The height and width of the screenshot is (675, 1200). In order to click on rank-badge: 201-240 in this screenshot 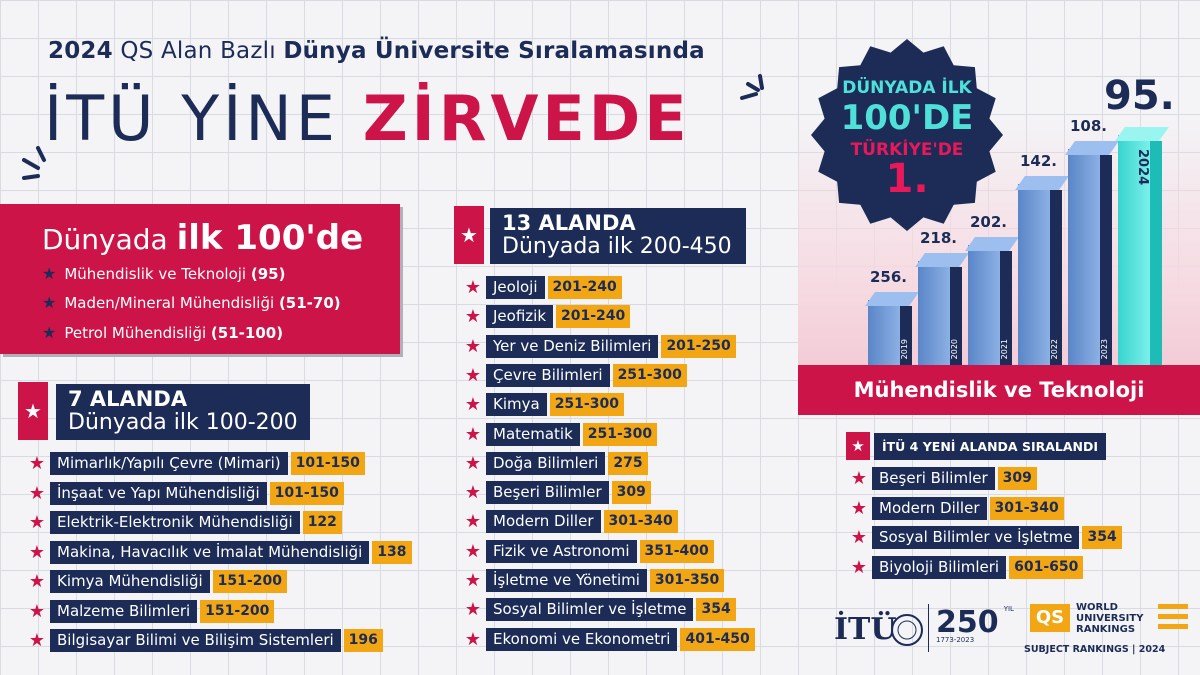, I will do `click(584, 287)`.